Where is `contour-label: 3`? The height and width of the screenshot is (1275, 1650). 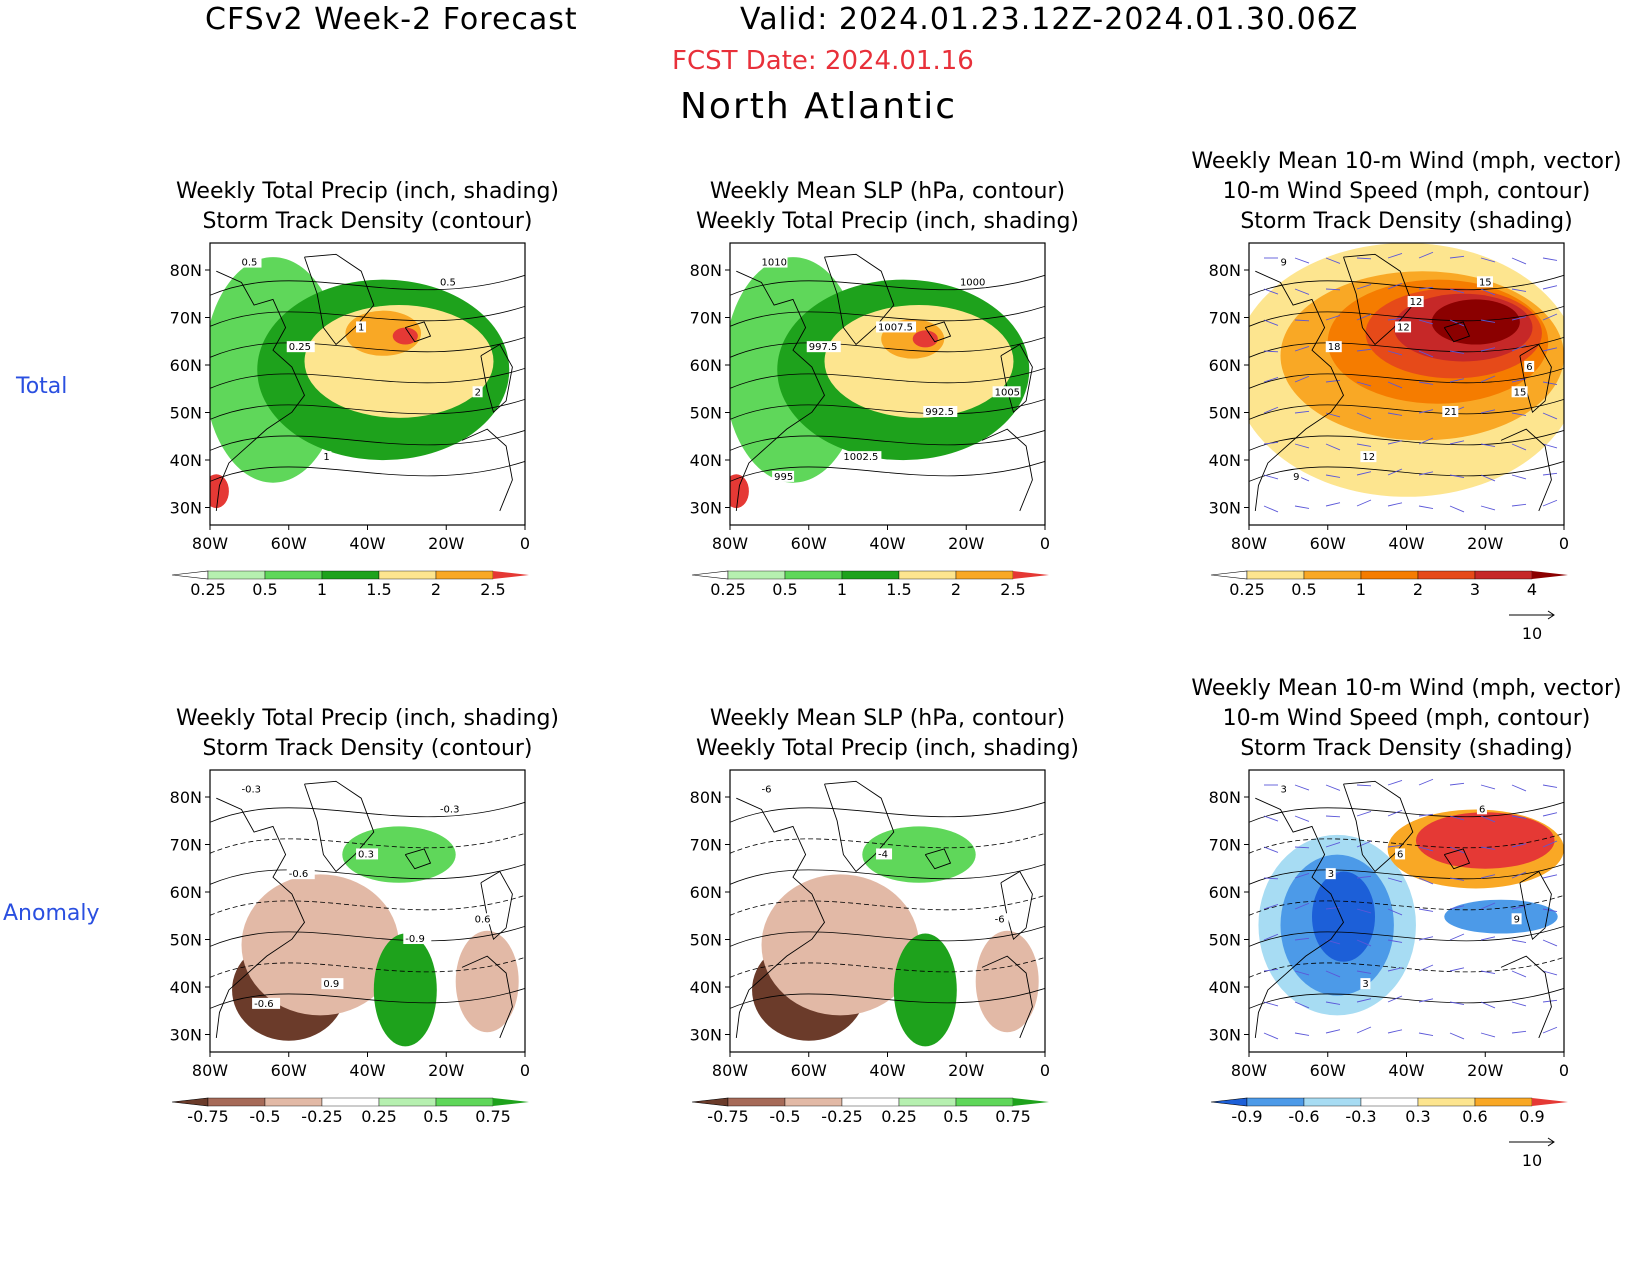 contour-label: 3 is located at coordinates (1365, 984).